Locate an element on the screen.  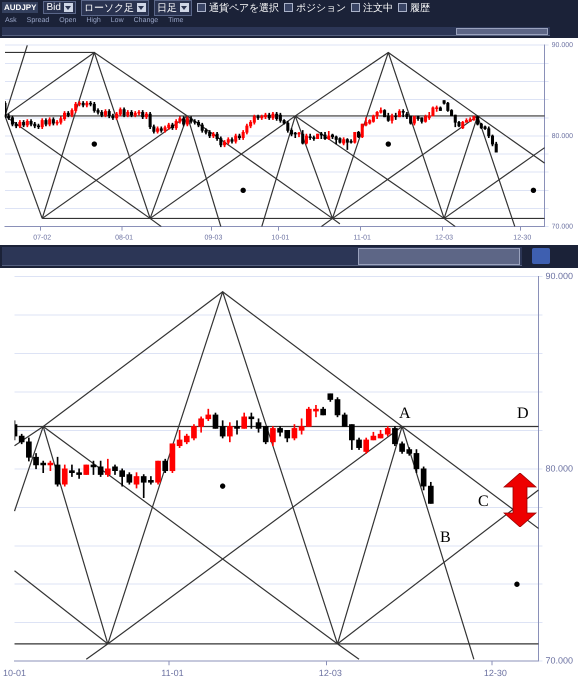
text: 日足 is located at coordinates (166, 8).